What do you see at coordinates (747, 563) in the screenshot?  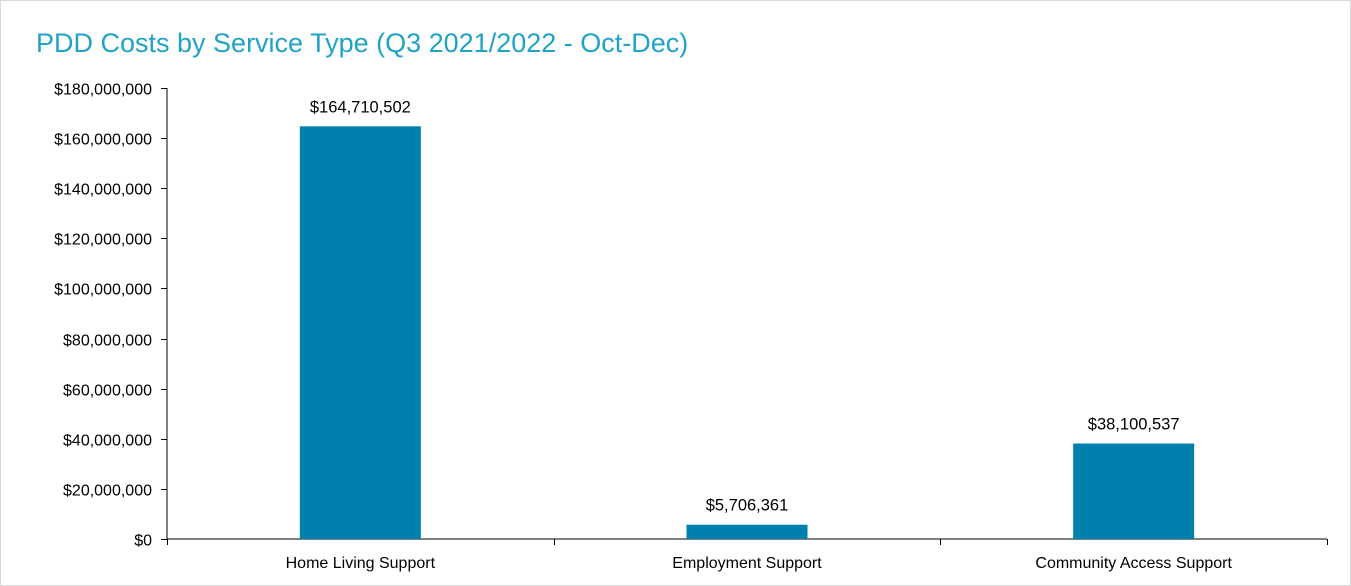 I see `category-label: Employment Support` at bounding box center [747, 563].